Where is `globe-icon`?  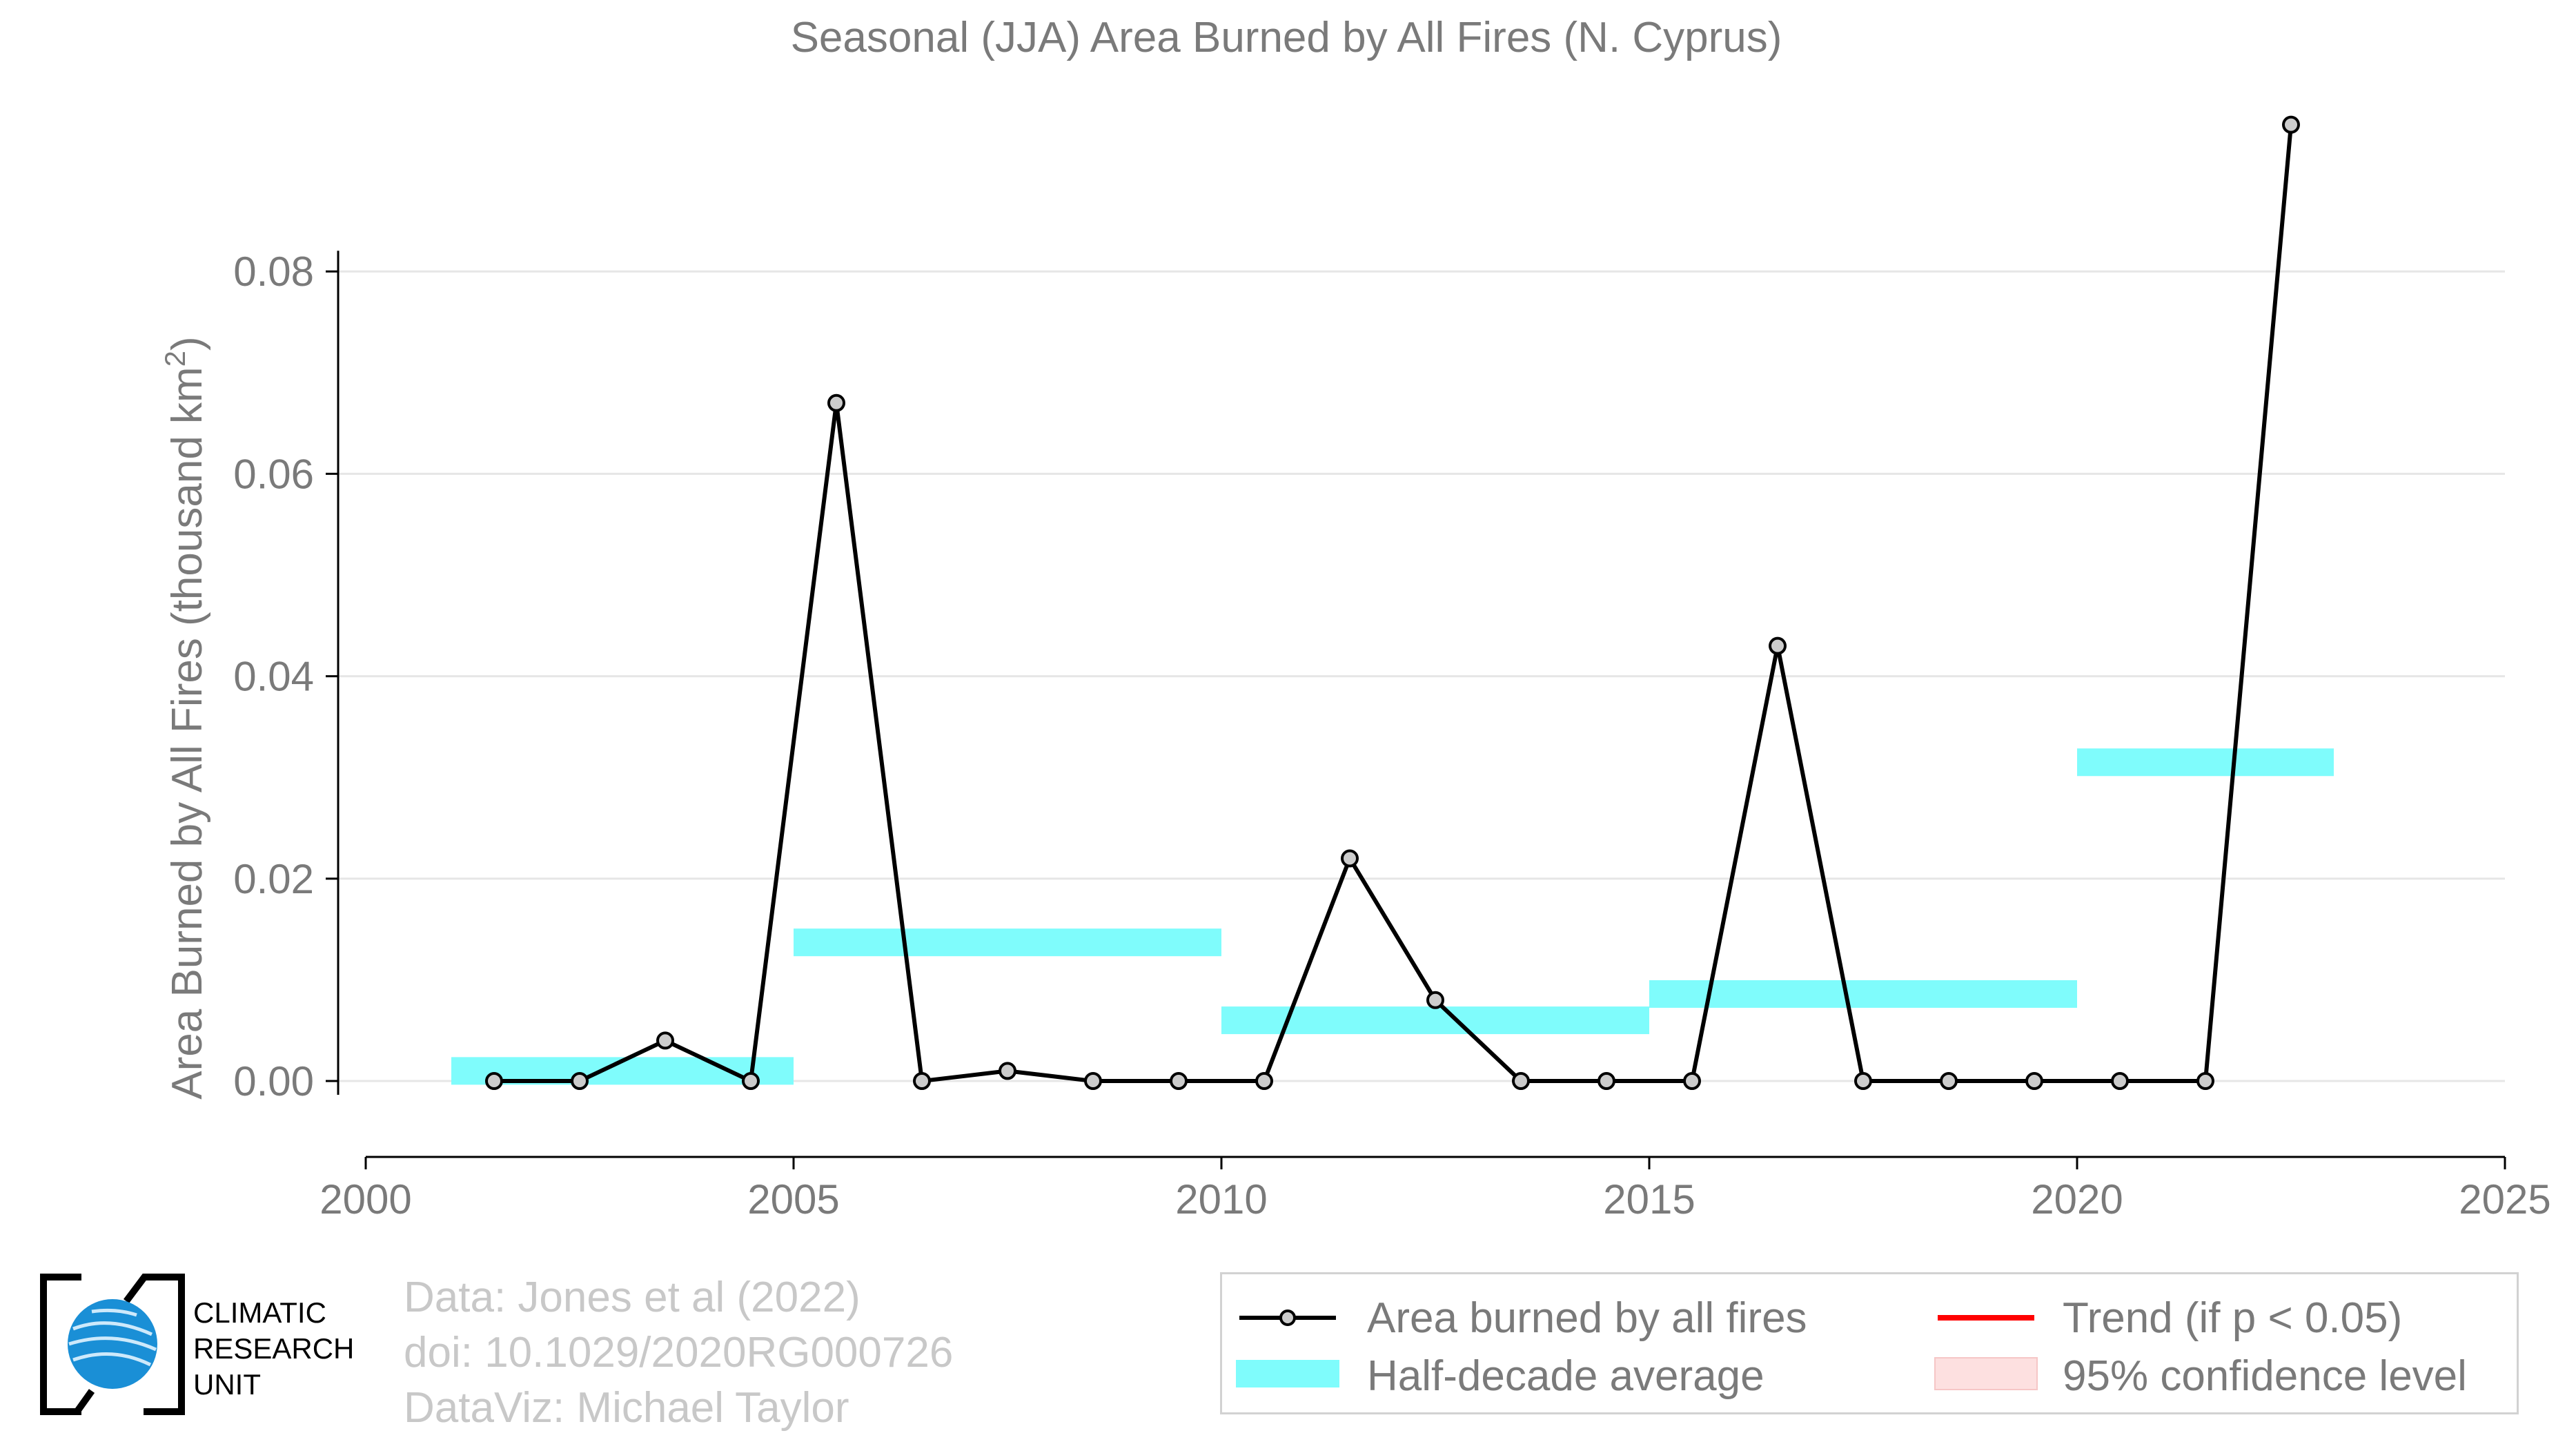
globe-icon is located at coordinates (112, 1344).